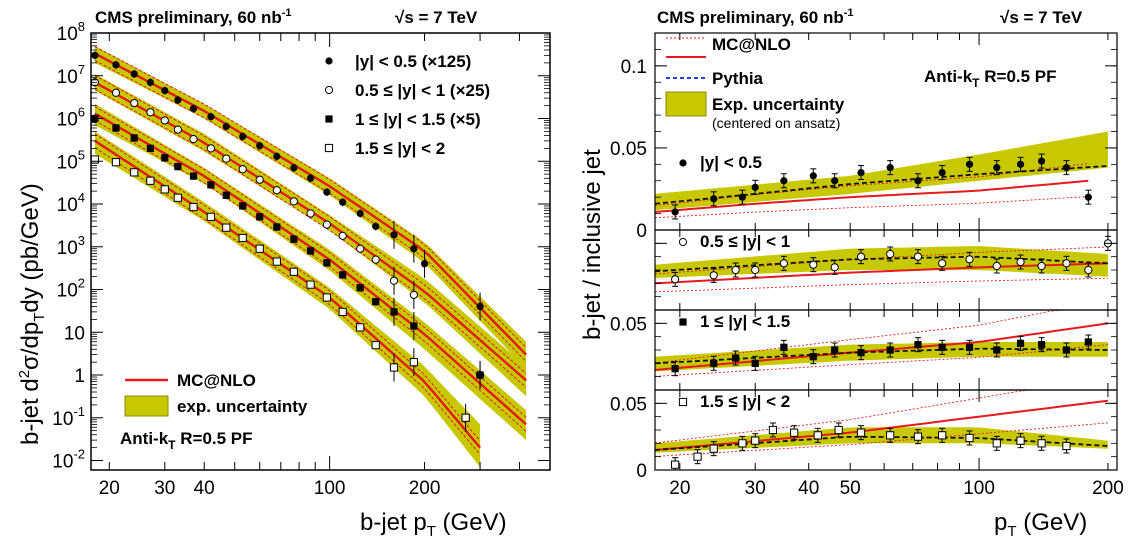 The height and width of the screenshot is (550, 1130). I want to click on mc-lower-envelope, so click(881, 285).